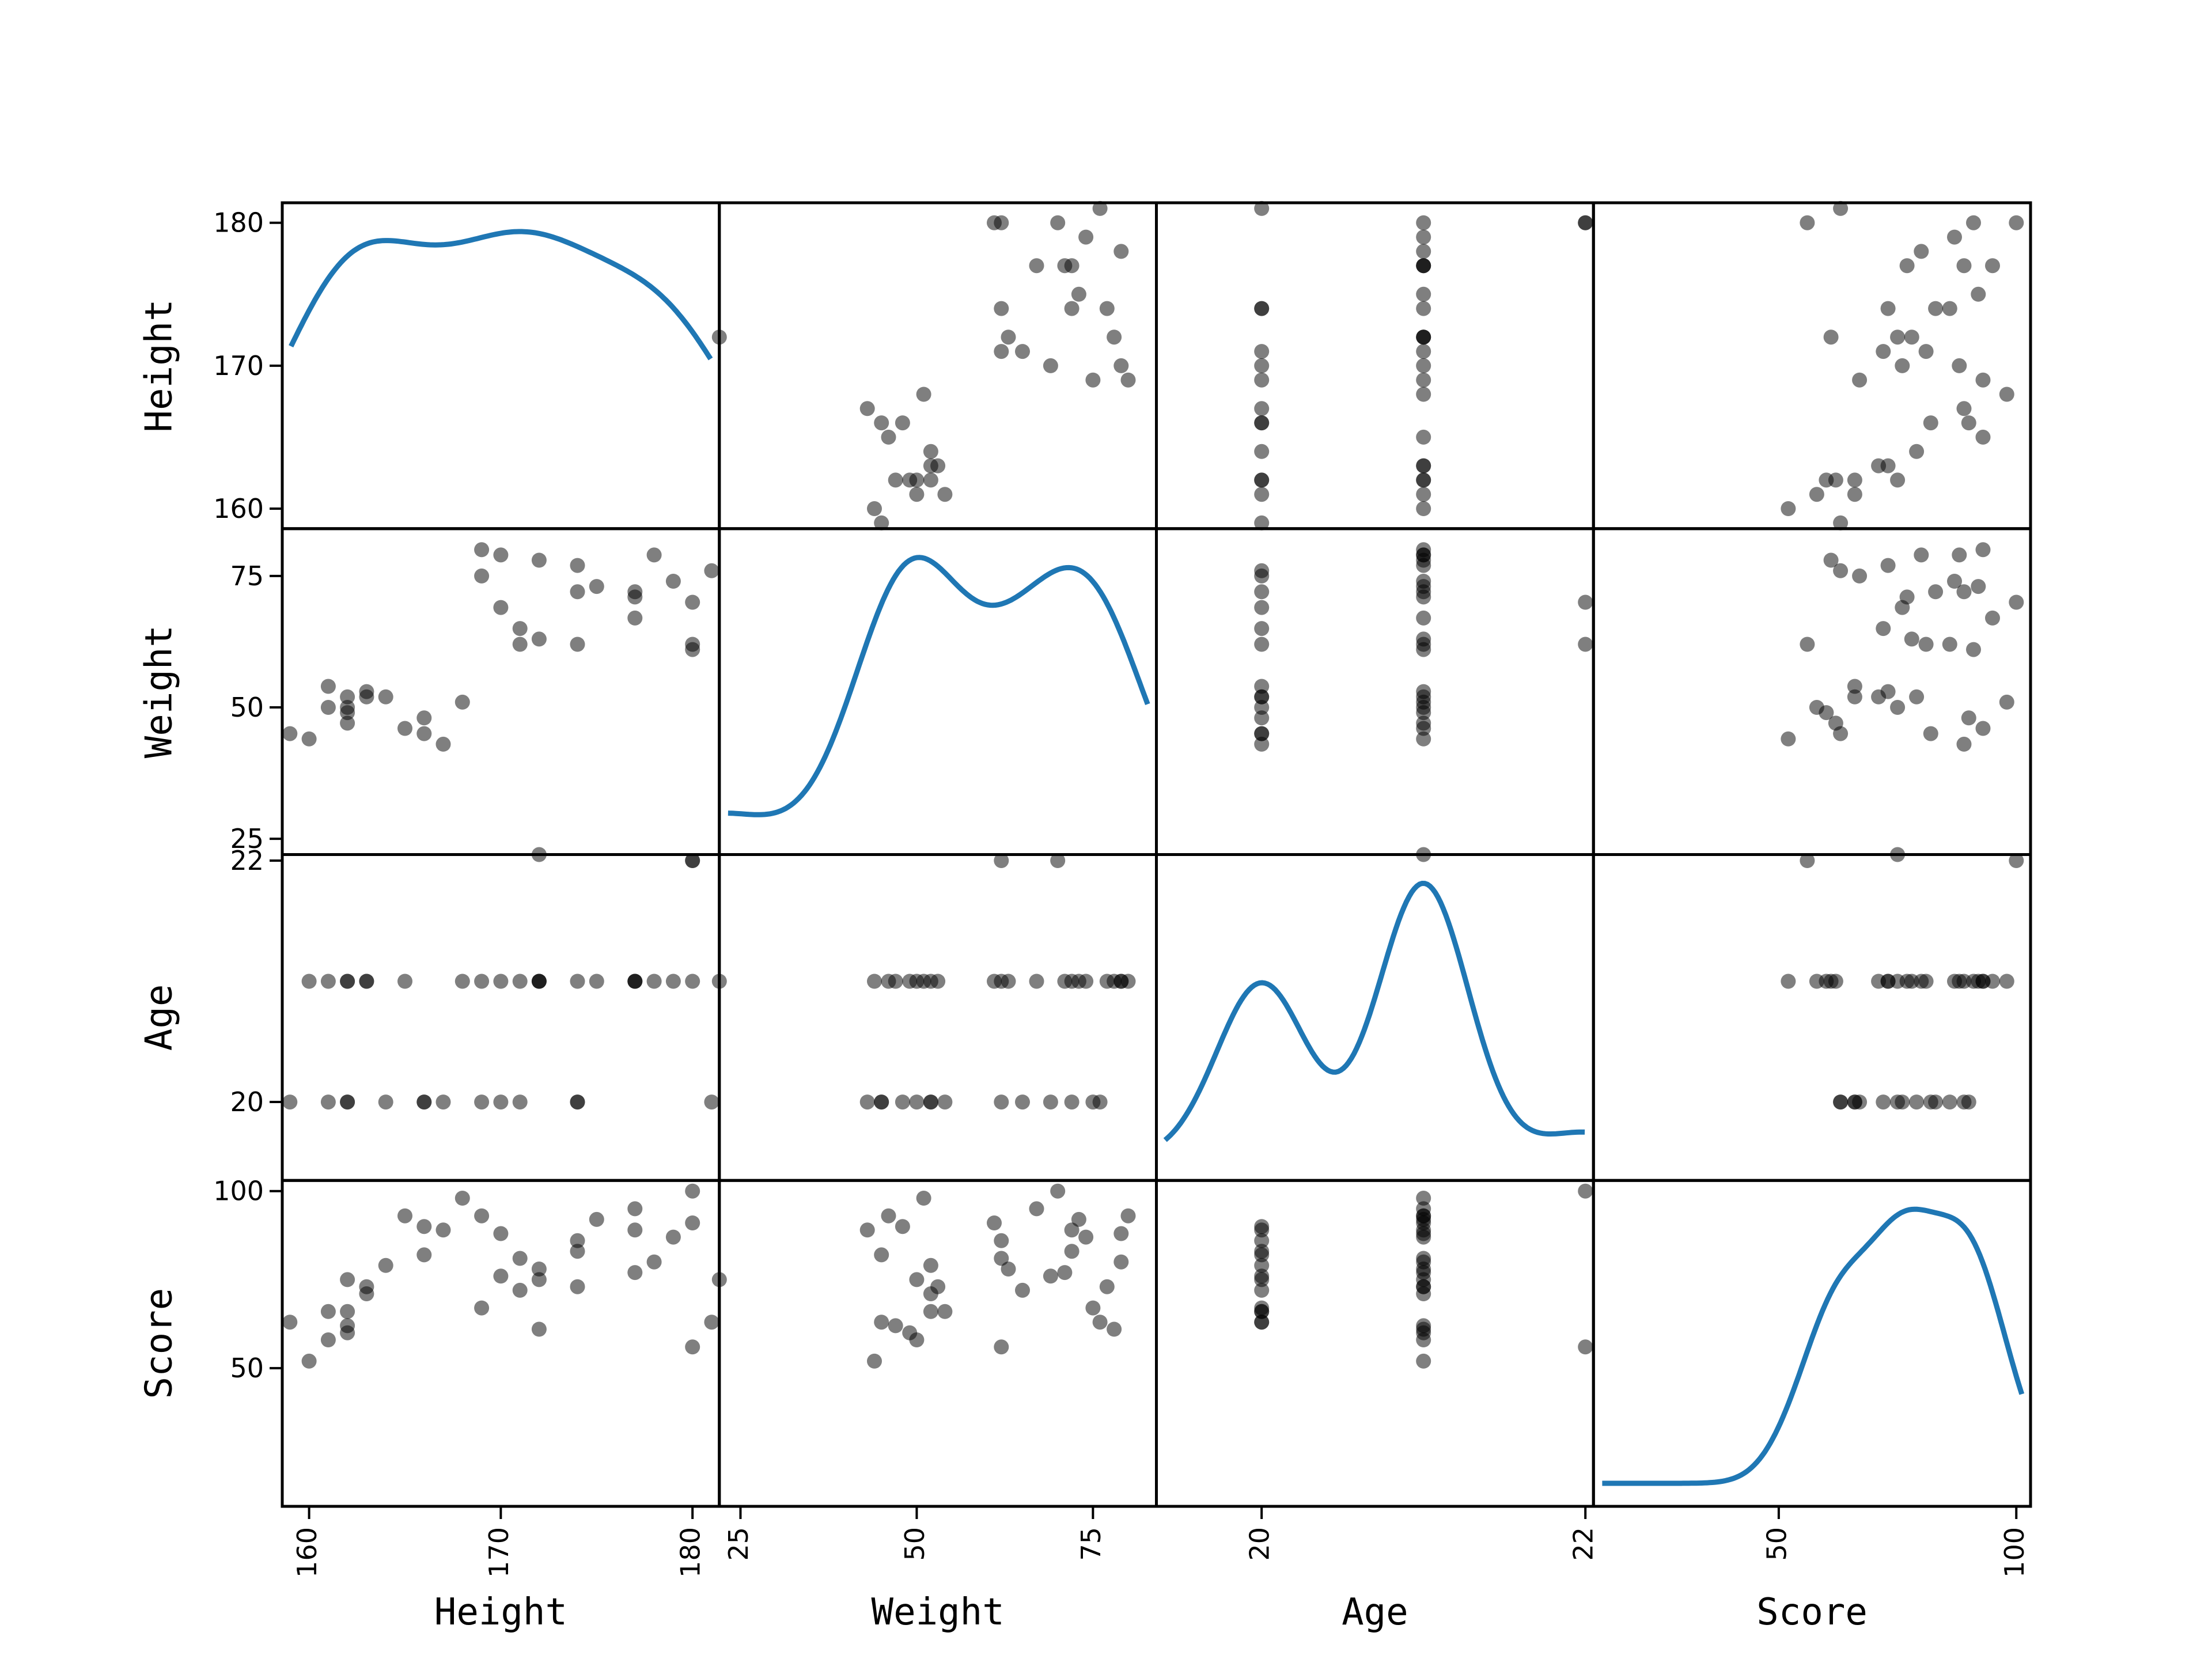 This screenshot has height=1659, width=2212. I want to click on y-tick-label: 50, so click(247, 1368).